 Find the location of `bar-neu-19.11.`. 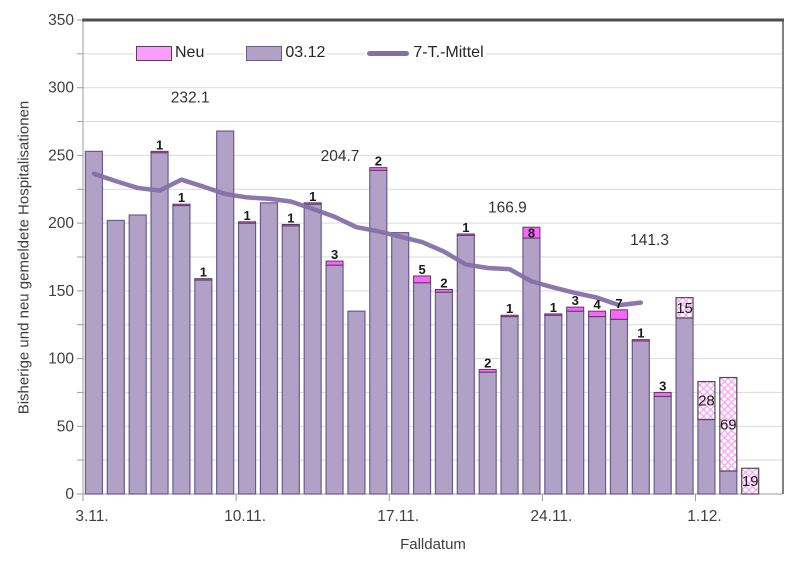

bar-neu-19.11. is located at coordinates (443, 291).